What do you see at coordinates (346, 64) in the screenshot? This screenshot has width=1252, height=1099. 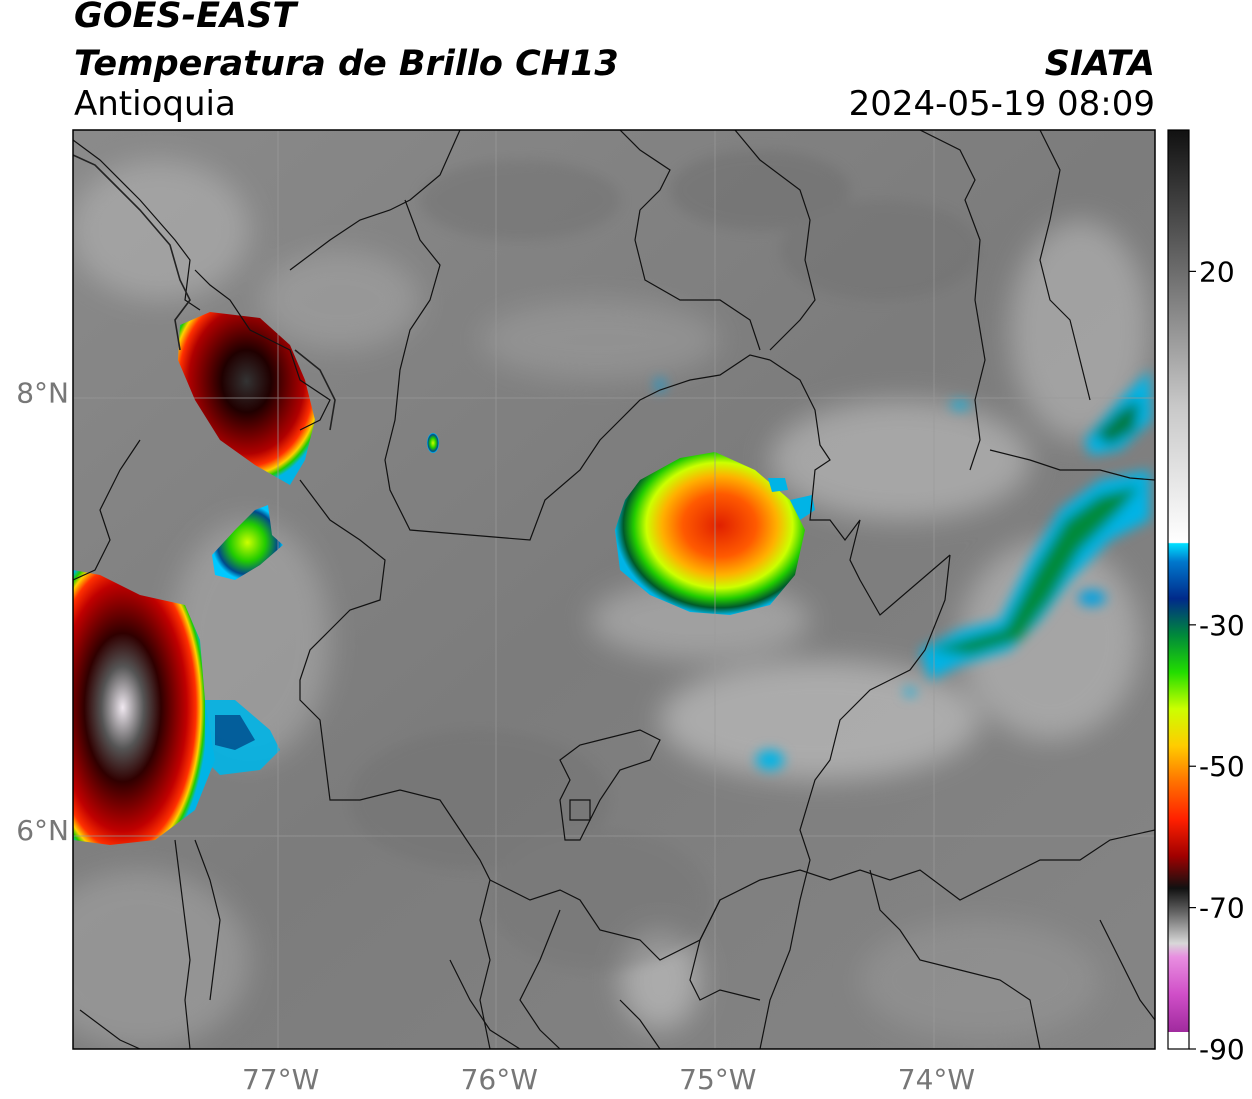 I see `product-title: Temperatura de Brillo CH13` at bounding box center [346, 64].